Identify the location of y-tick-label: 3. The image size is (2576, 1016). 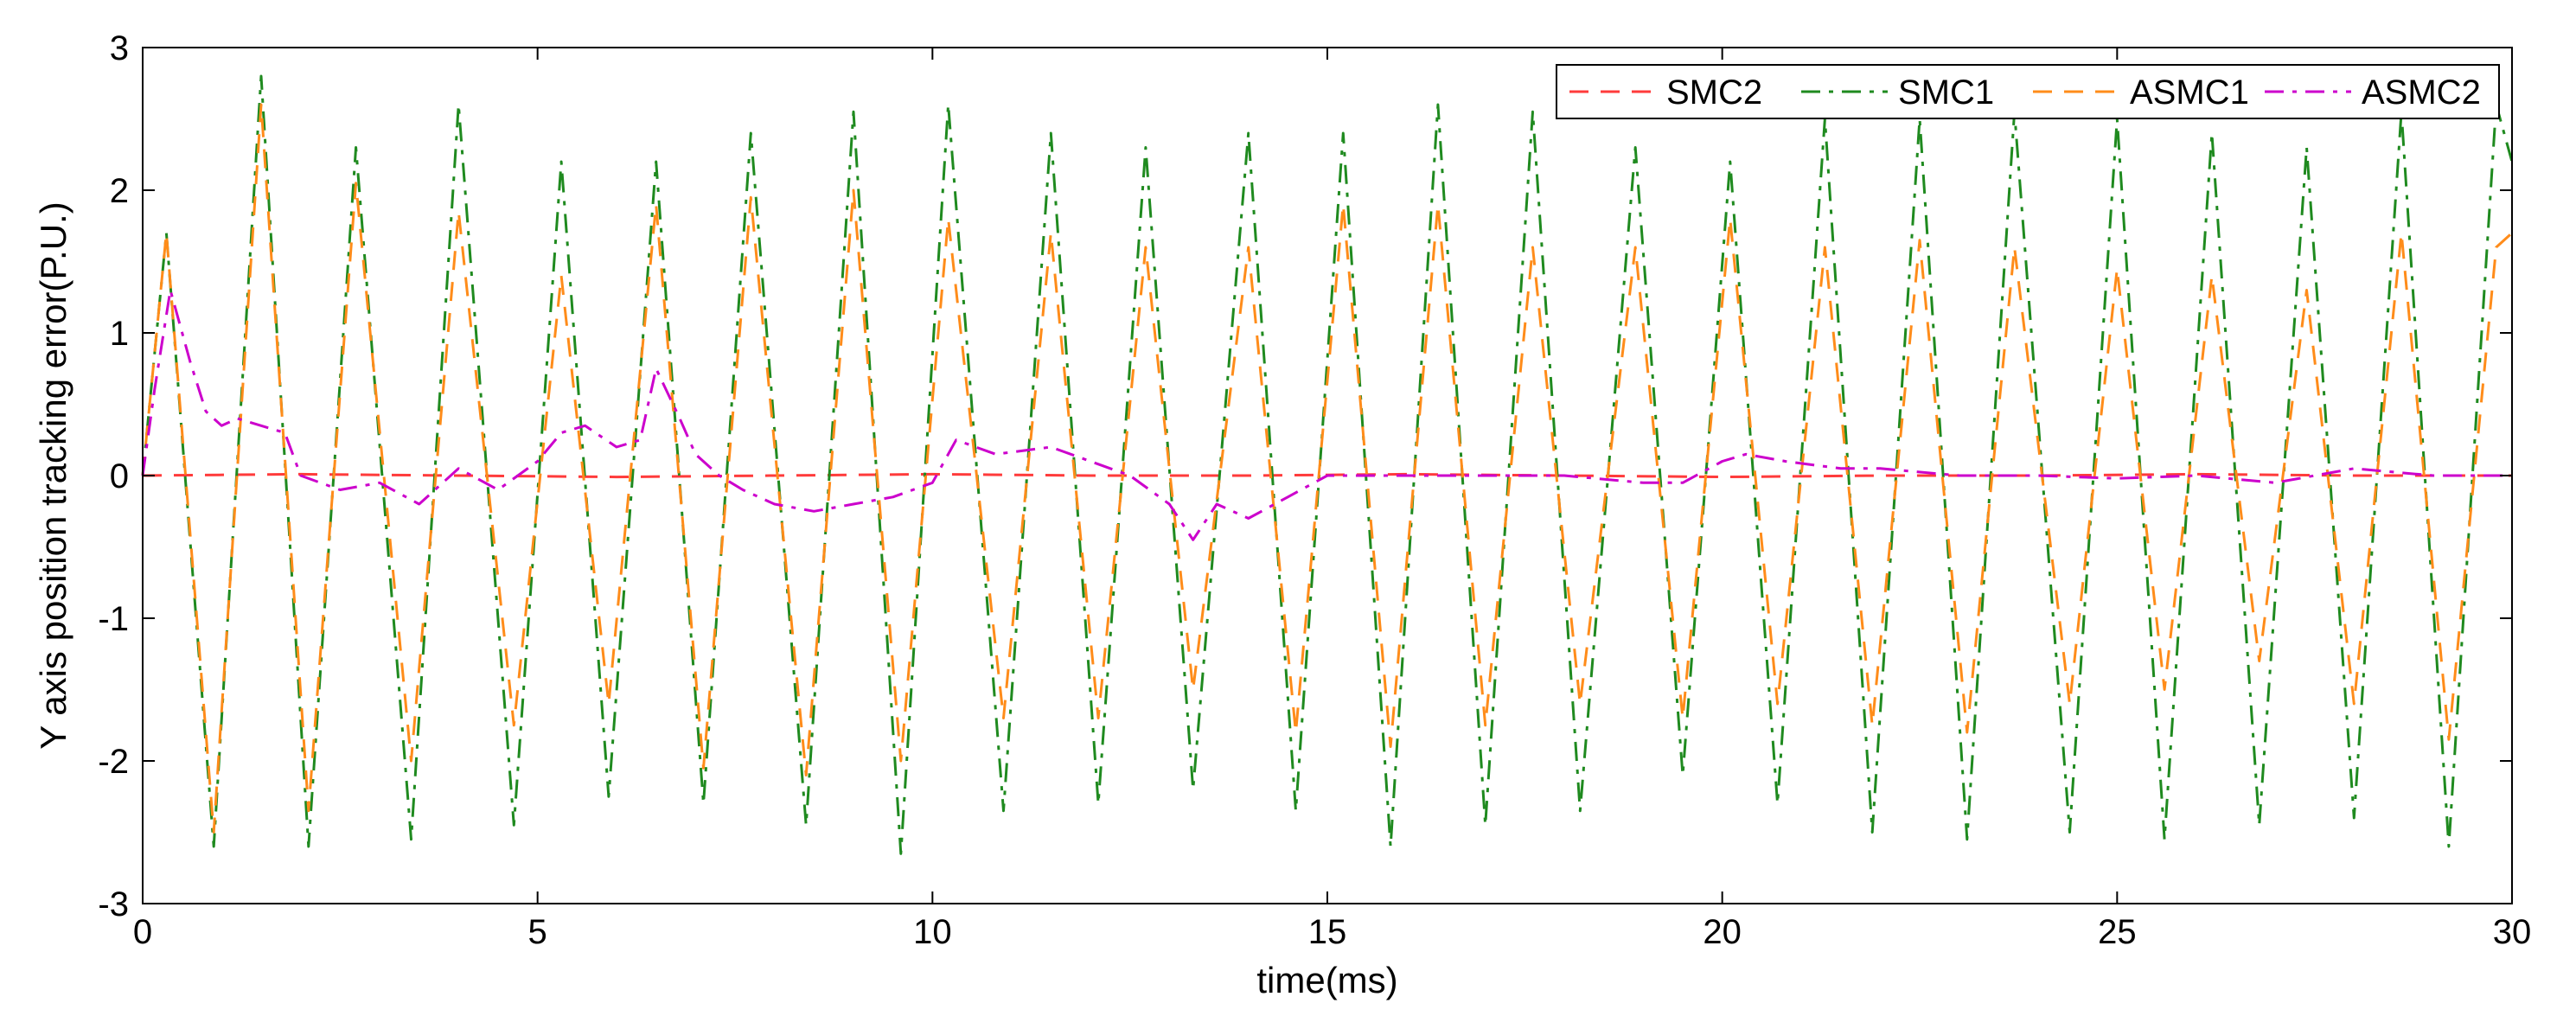
(119, 48).